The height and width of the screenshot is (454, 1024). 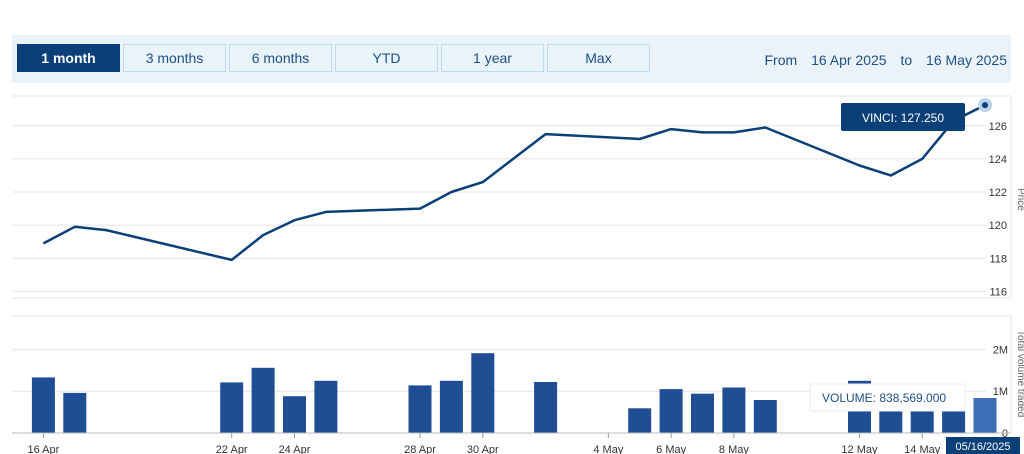 I want to click on x-tick-label: 4 May, so click(x=608, y=449).